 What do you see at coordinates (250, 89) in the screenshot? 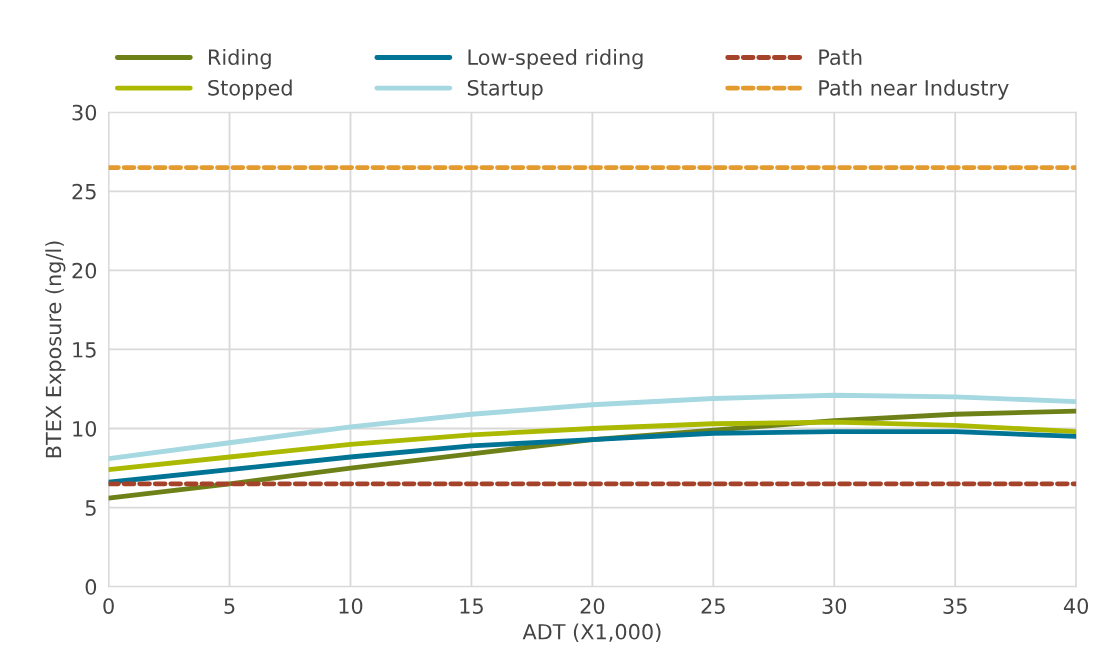
I see `legend-label: Stopped` at bounding box center [250, 89].